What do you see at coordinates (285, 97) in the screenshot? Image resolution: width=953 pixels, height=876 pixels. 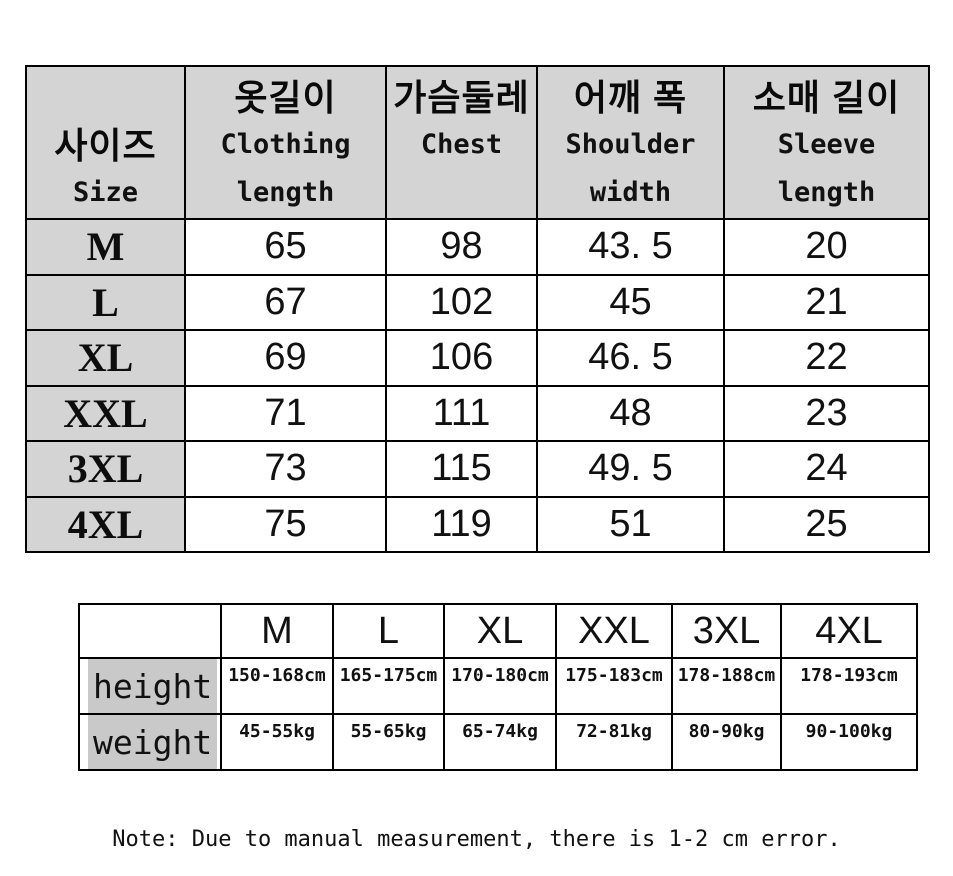 I see `header-clothing-length-korean: 옷길이` at bounding box center [285, 97].